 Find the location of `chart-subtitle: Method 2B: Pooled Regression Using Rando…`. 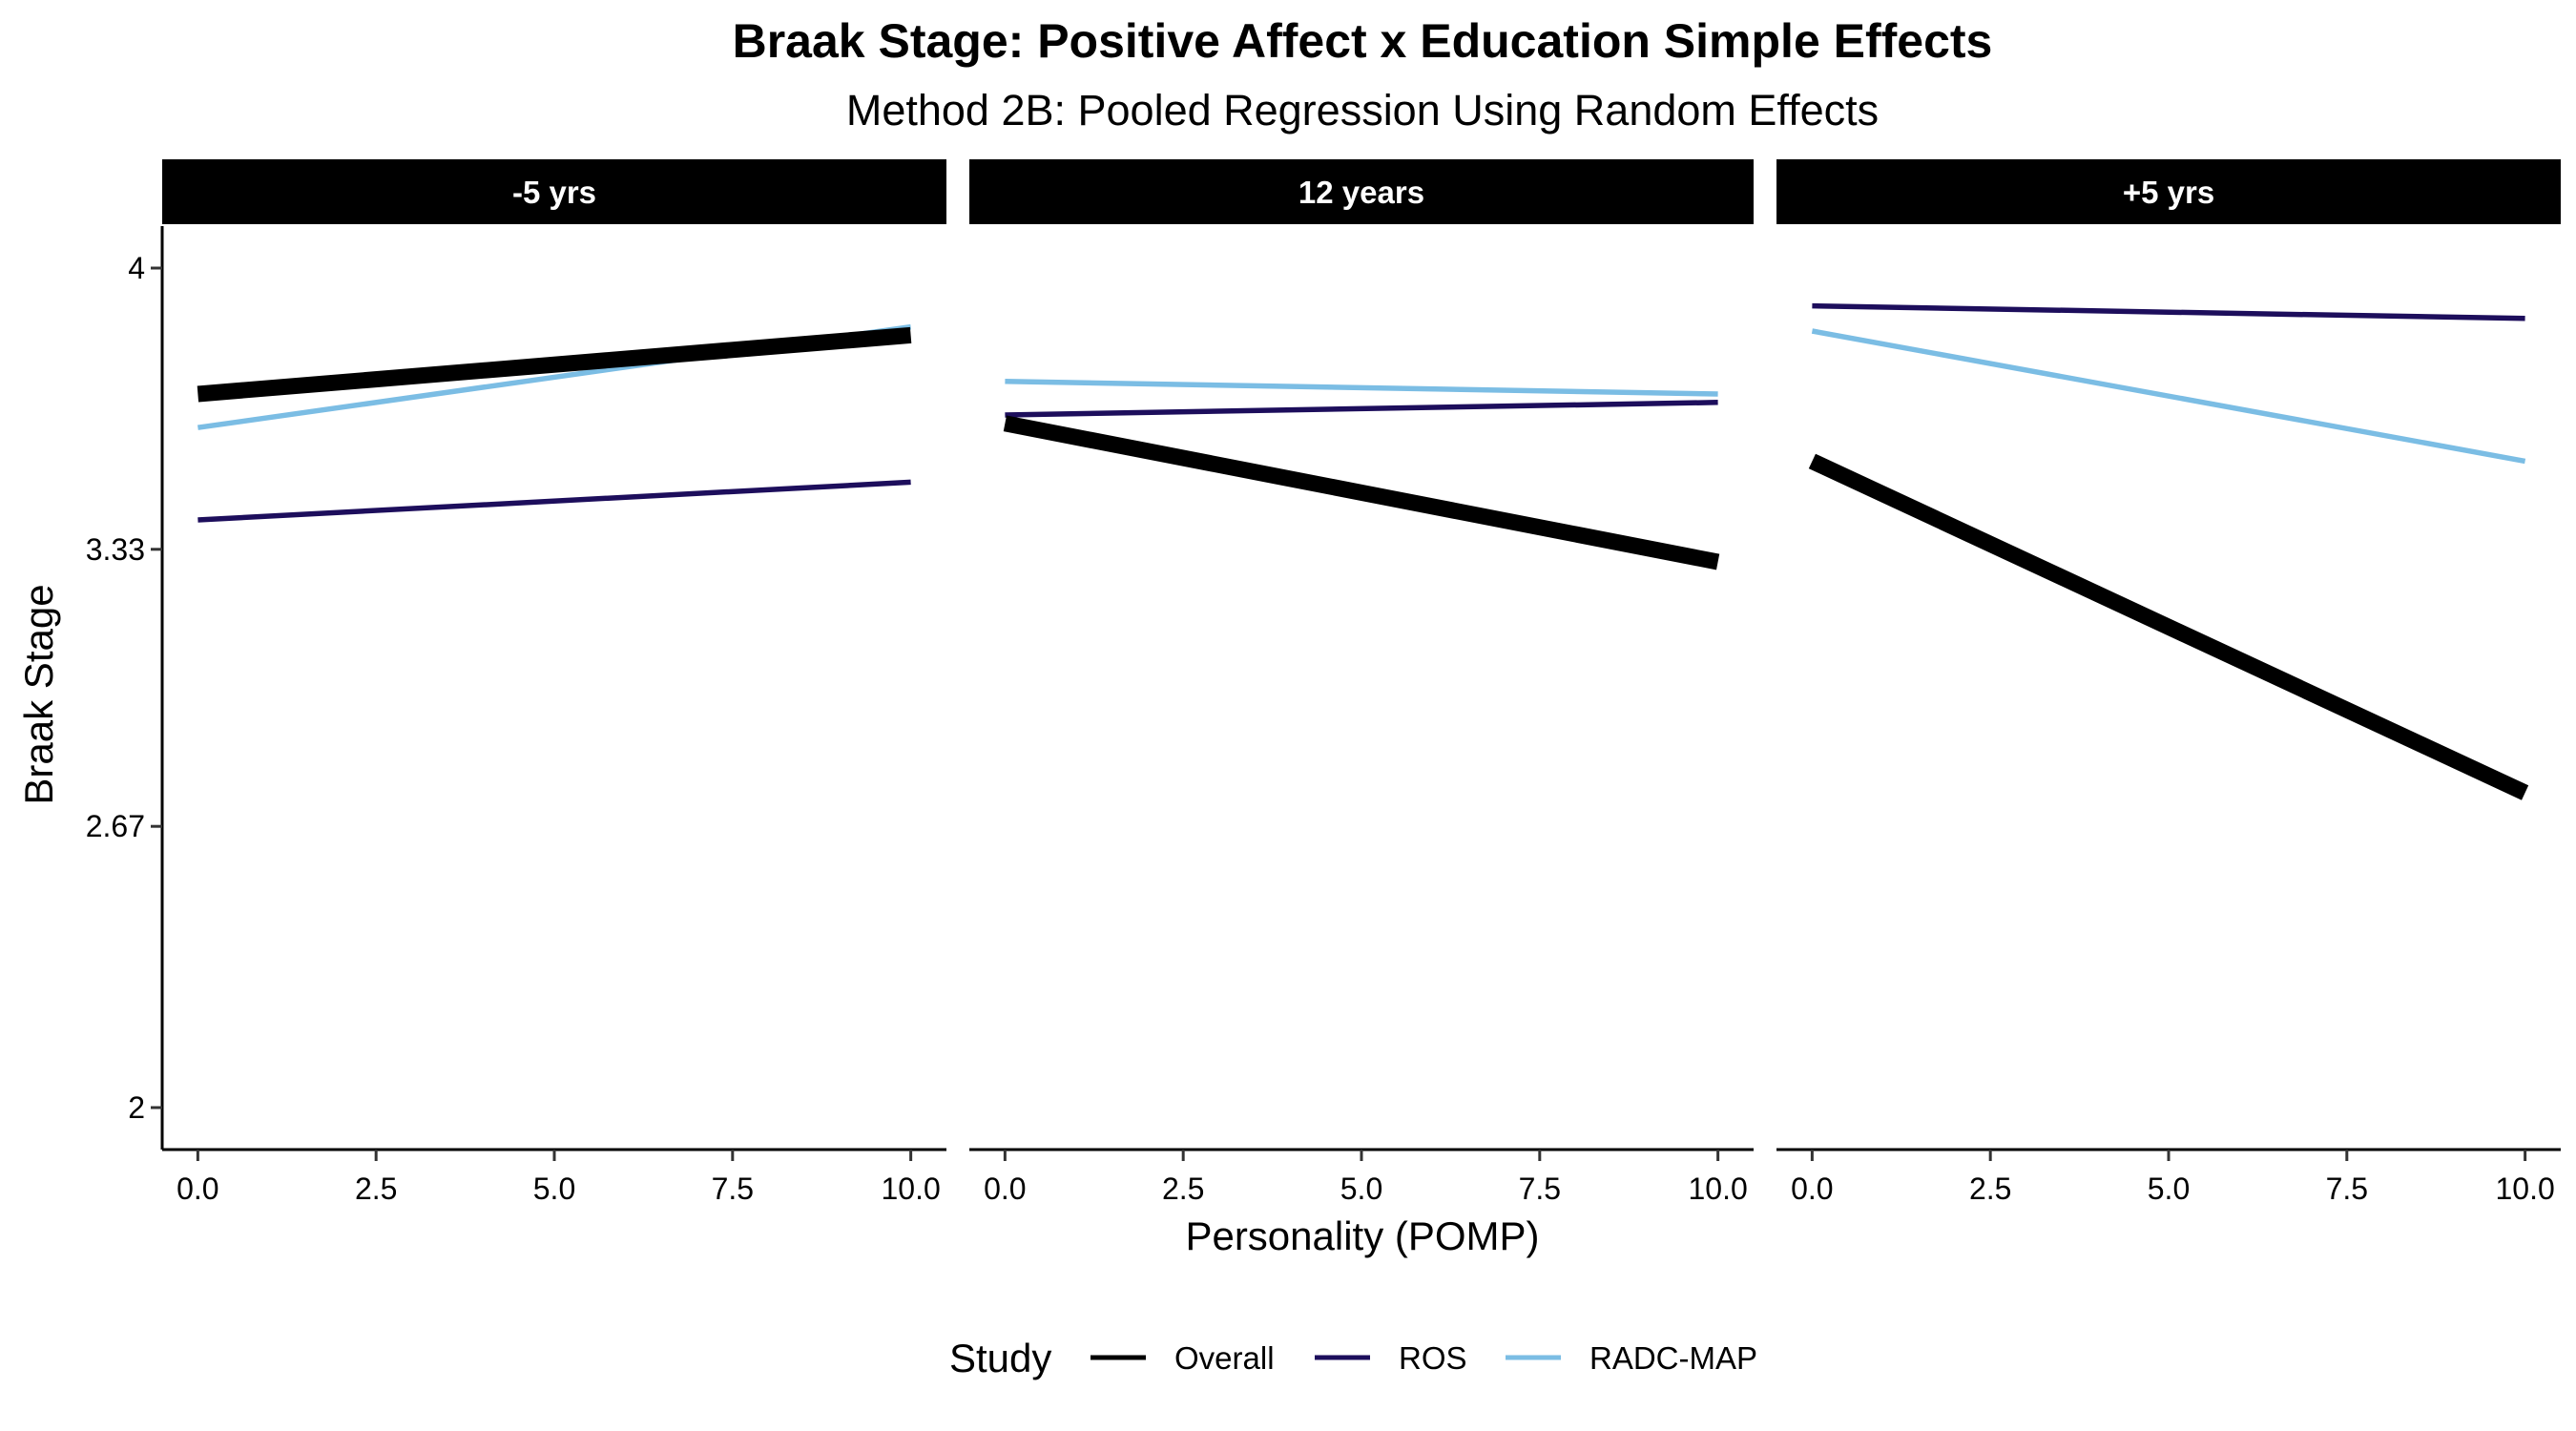

chart-subtitle: Method 2B: Pooled Regression Using Rando… is located at coordinates (1362, 110).